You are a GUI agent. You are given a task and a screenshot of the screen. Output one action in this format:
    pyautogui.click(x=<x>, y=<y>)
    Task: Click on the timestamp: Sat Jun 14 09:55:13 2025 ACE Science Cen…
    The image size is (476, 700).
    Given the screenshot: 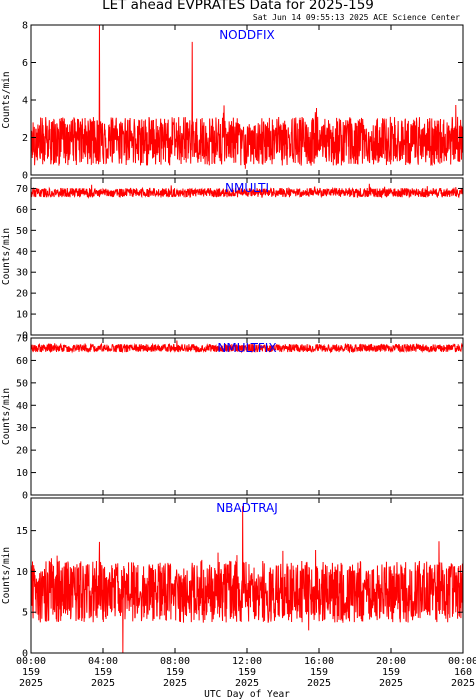 What is the action you would take?
    pyautogui.click(x=356, y=17)
    